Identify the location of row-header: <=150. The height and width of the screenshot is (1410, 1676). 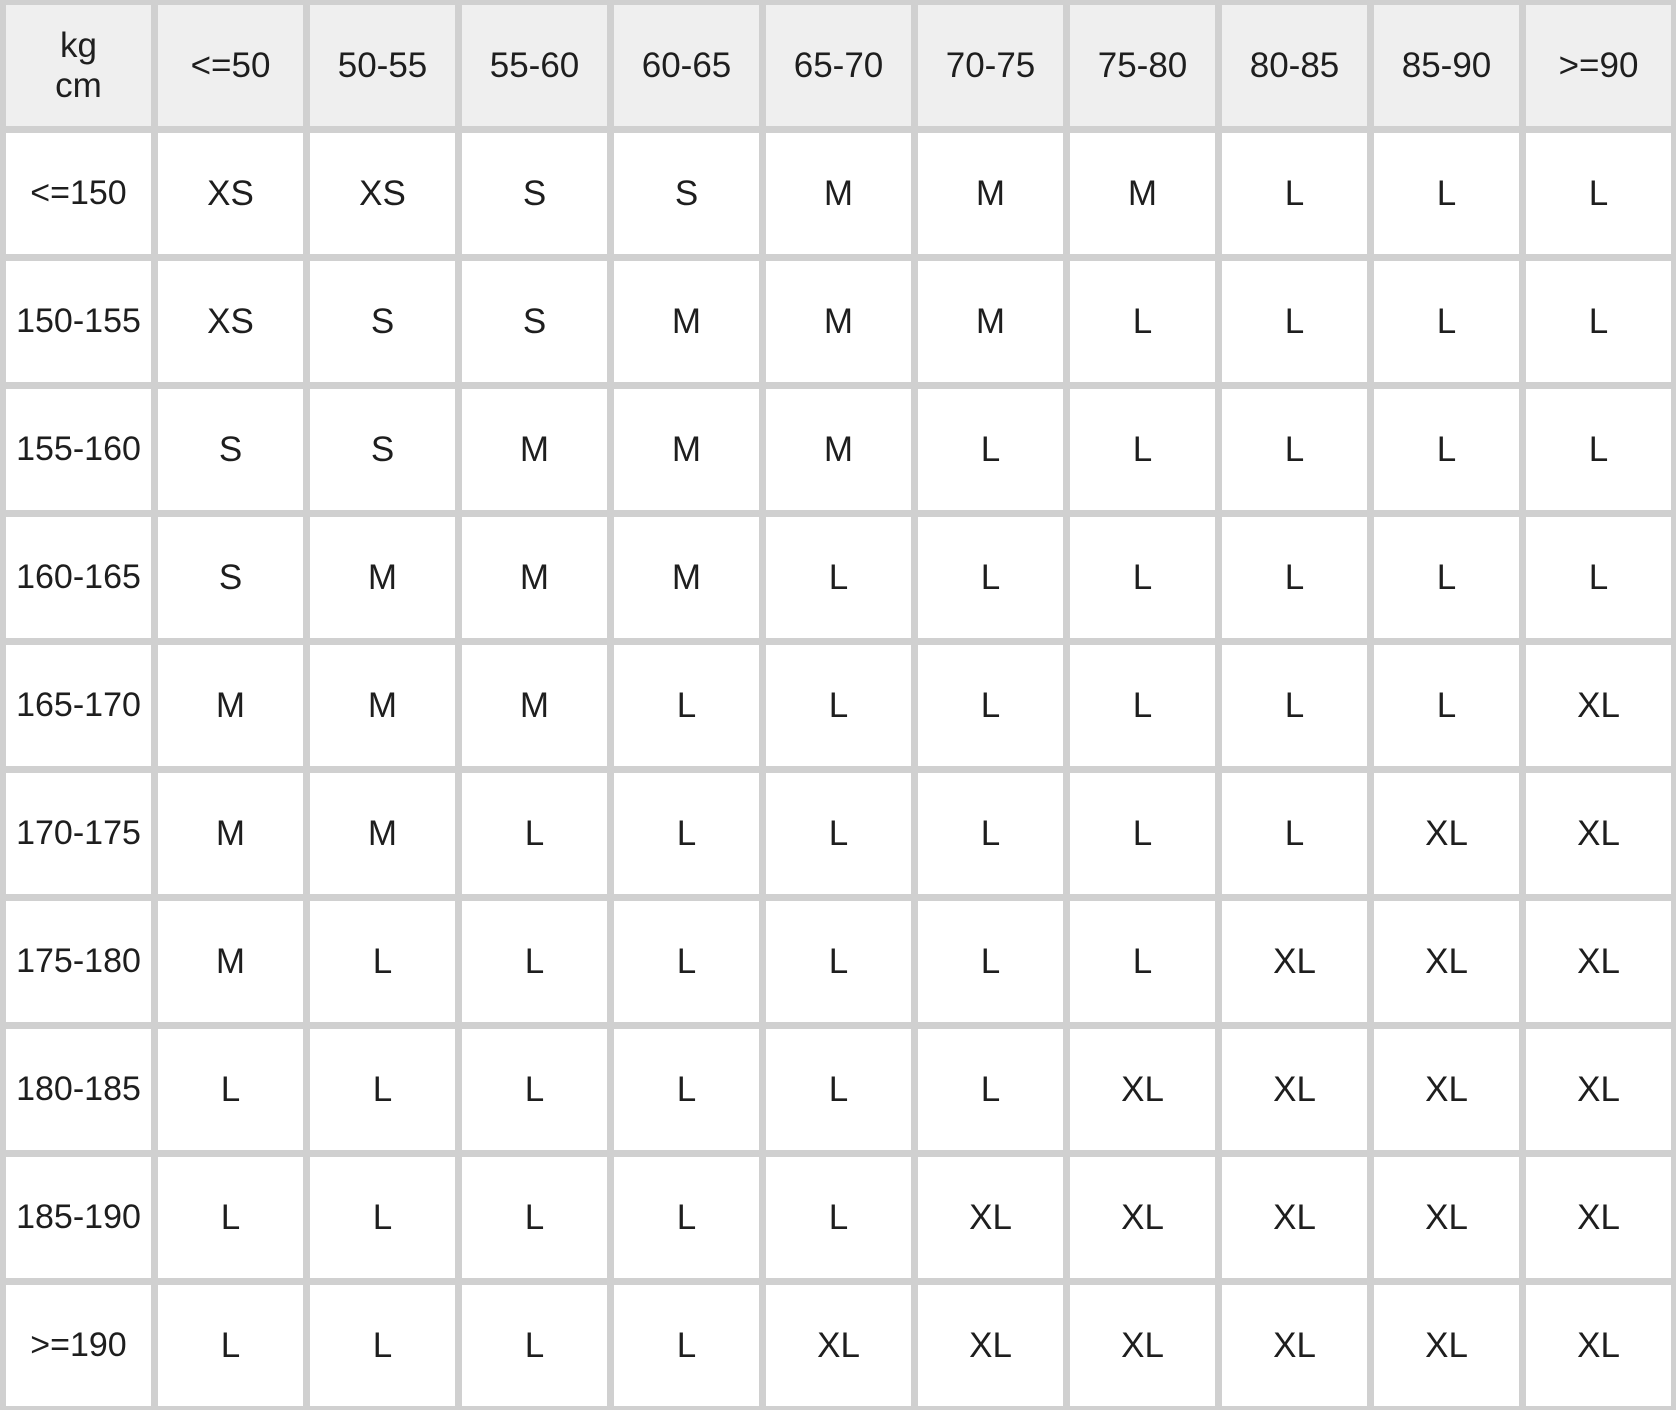
(78, 193).